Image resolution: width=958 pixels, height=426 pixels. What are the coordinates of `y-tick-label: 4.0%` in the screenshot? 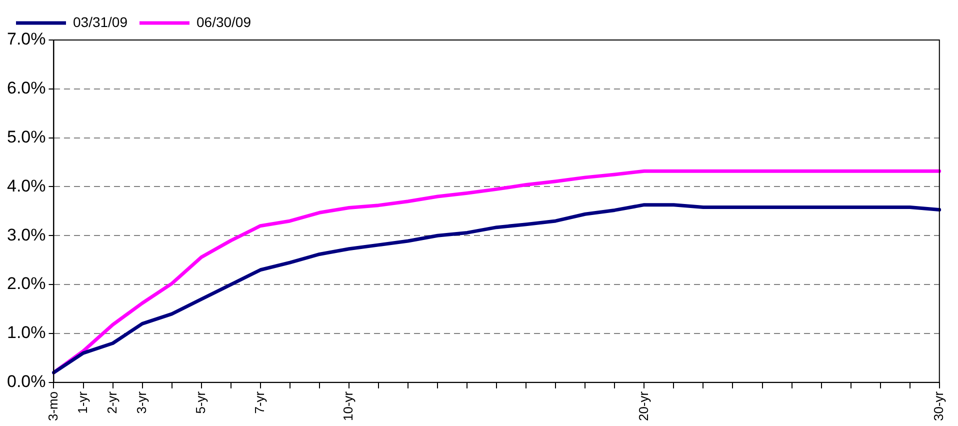 It's located at (26, 186).